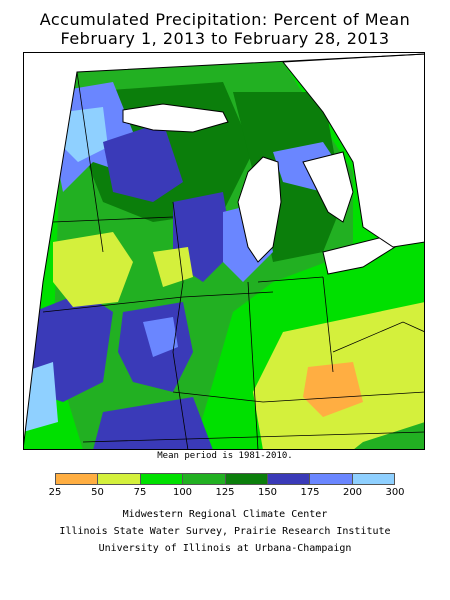  I want to click on credit-line1: Midwestern Regional Climate Center, so click(225, 514).